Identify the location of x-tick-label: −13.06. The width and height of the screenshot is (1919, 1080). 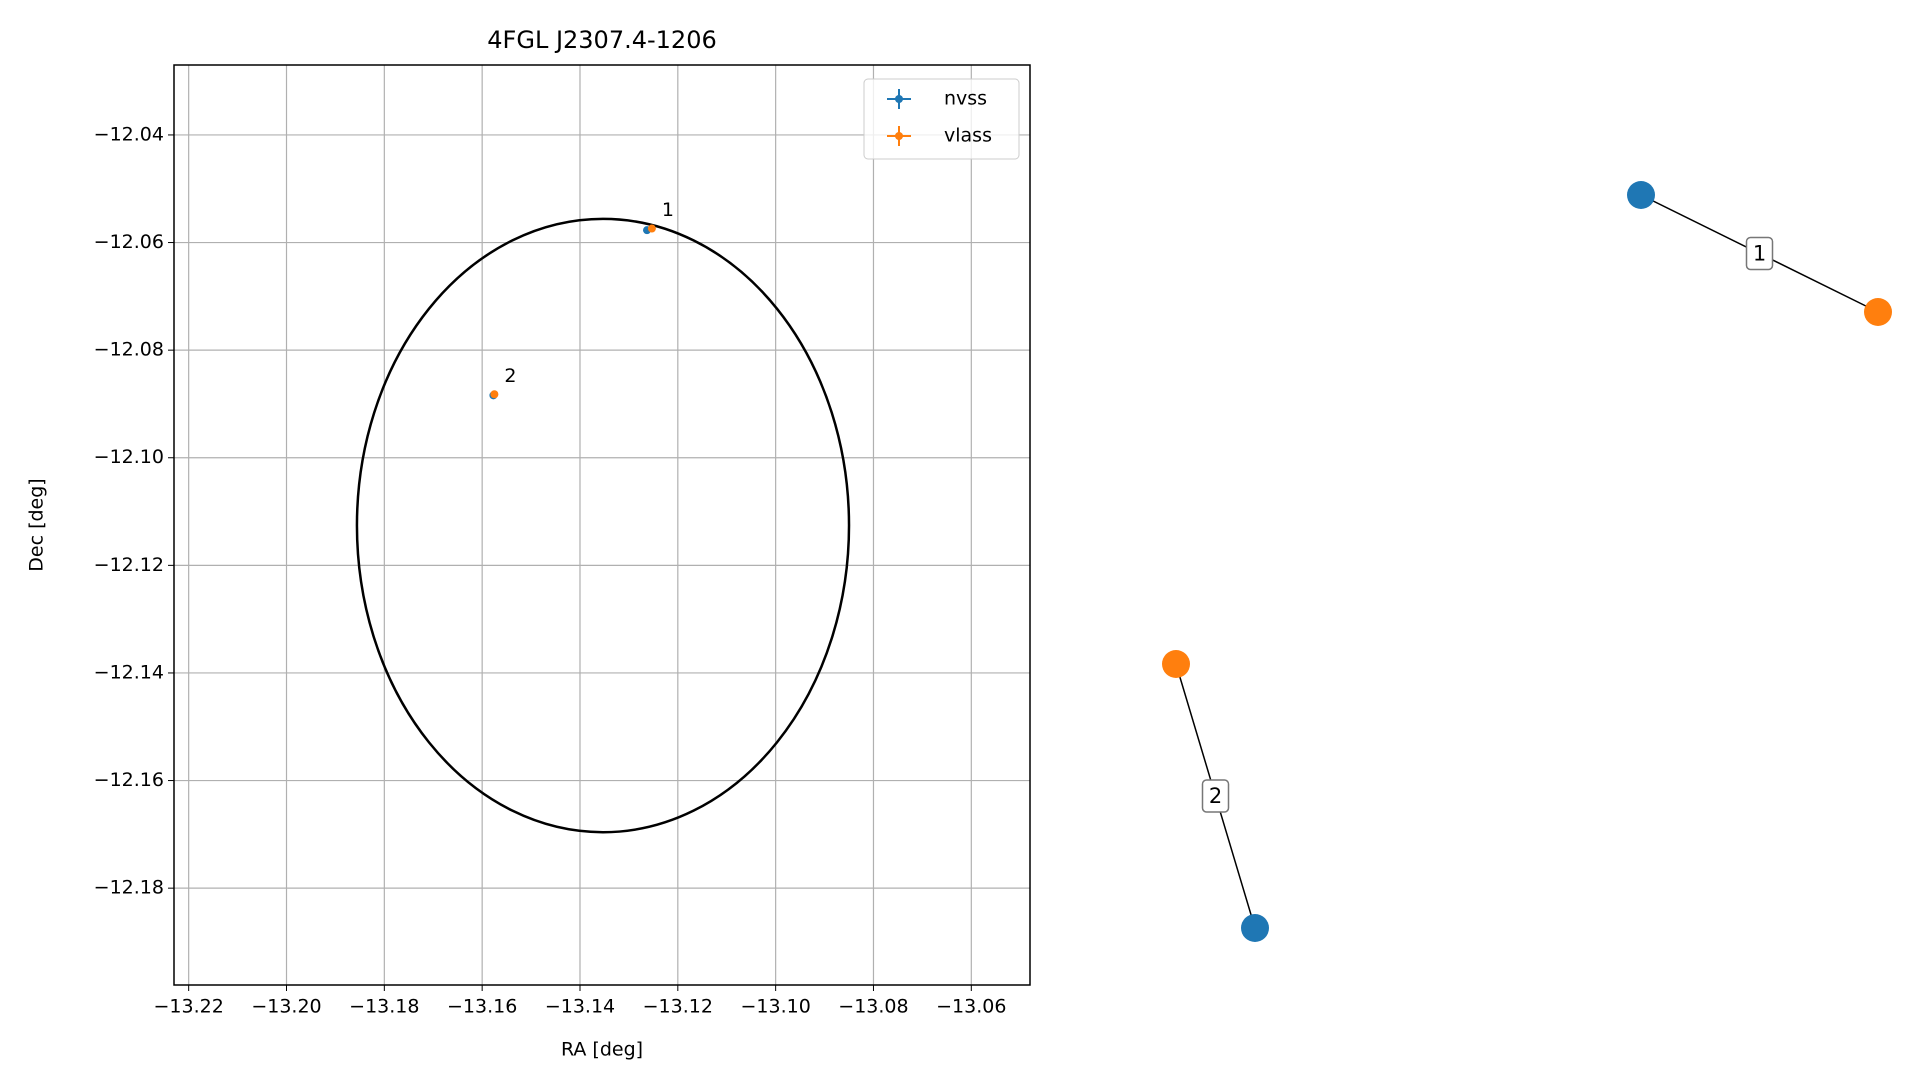
(971, 1007).